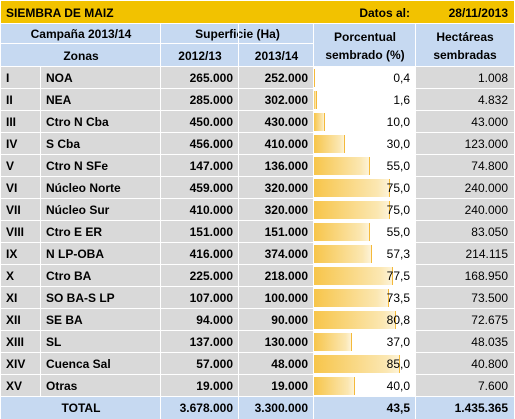 Image resolution: width=515 pixels, height=419 pixels. Describe the element at coordinates (200, 100) in the screenshot. I see `surface-prev: 285.000` at that location.